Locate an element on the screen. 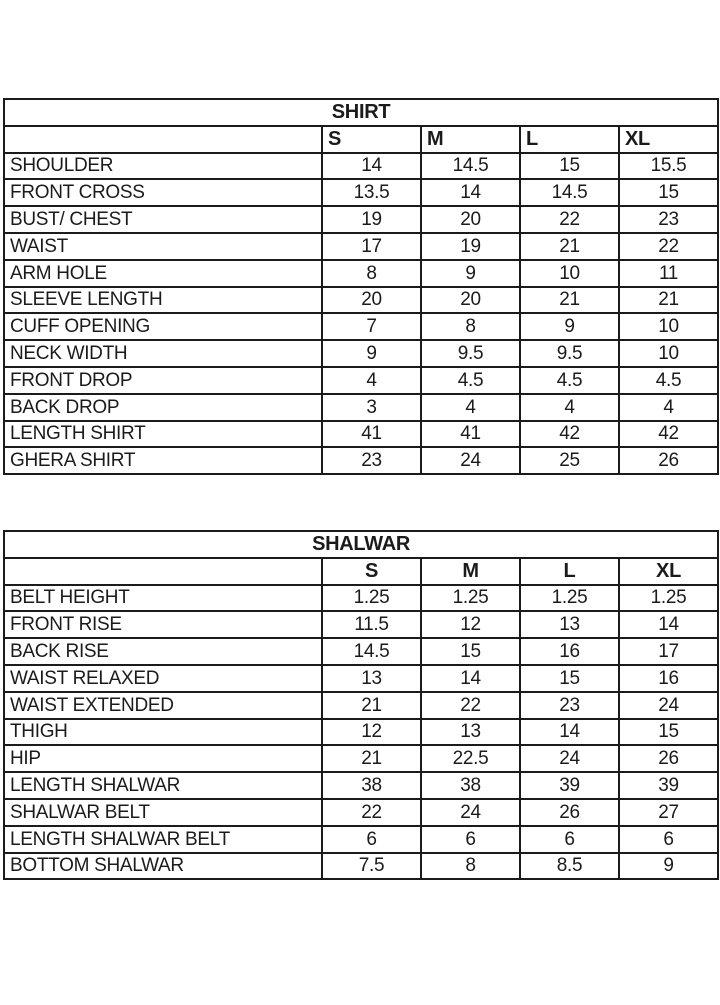  table-row: CUFF OPENING 7 8 9 10 is located at coordinates (361, 327).